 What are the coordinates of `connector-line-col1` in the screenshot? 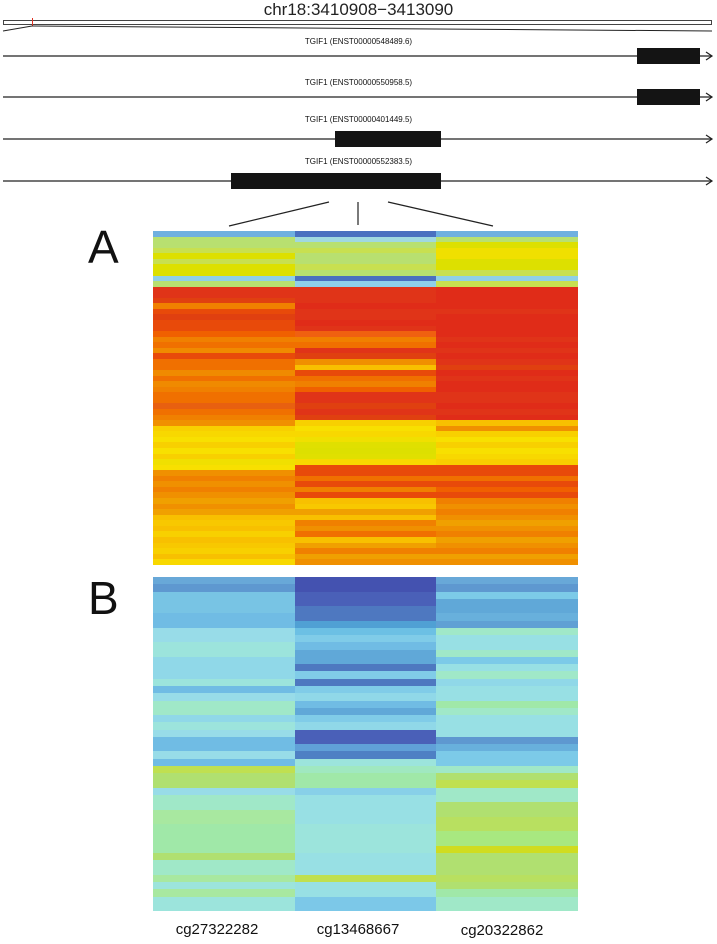 It's located at (279, 214).